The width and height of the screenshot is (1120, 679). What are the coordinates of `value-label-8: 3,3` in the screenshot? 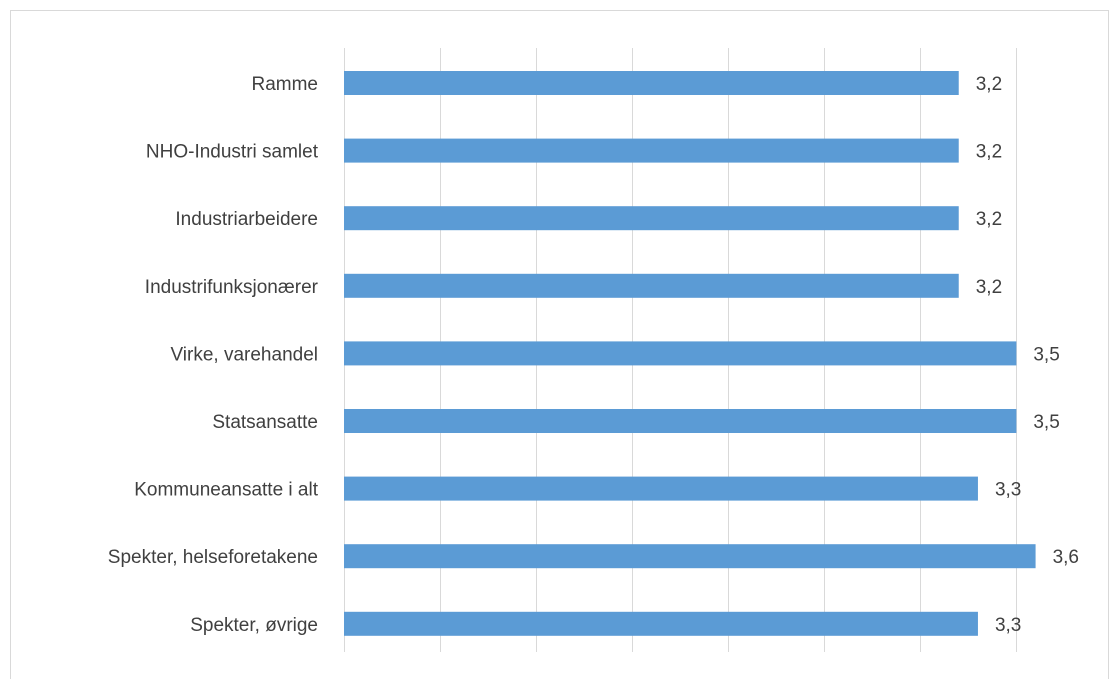 It's located at (1008, 625).